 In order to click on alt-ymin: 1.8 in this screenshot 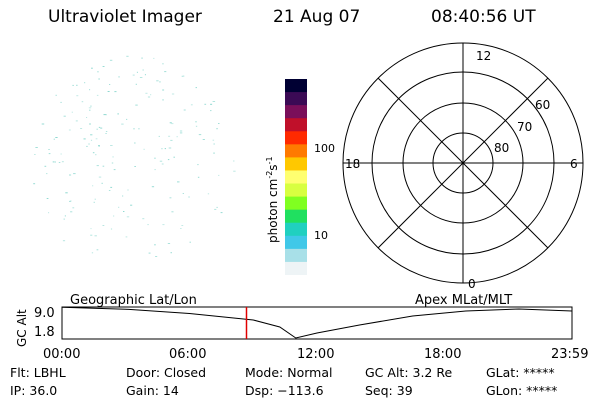, I will do `click(44, 332)`.